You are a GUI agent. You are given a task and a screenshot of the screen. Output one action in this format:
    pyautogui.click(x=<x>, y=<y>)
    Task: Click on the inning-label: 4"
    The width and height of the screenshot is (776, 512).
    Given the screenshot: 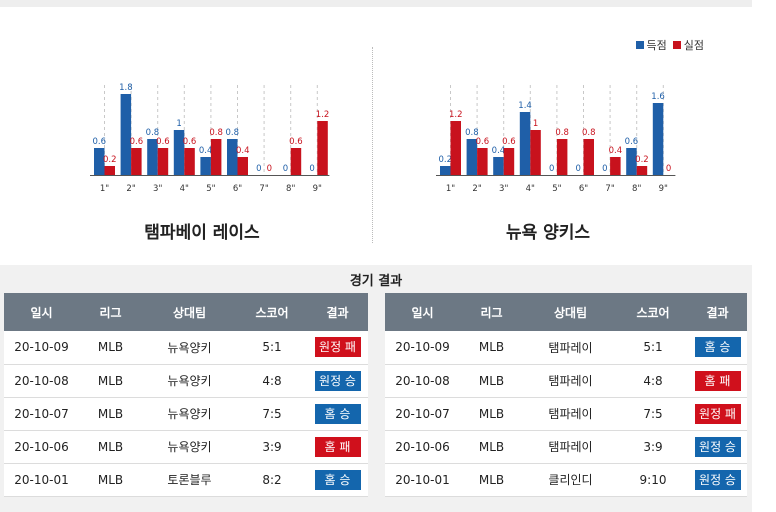 What is the action you would take?
    pyautogui.click(x=184, y=189)
    